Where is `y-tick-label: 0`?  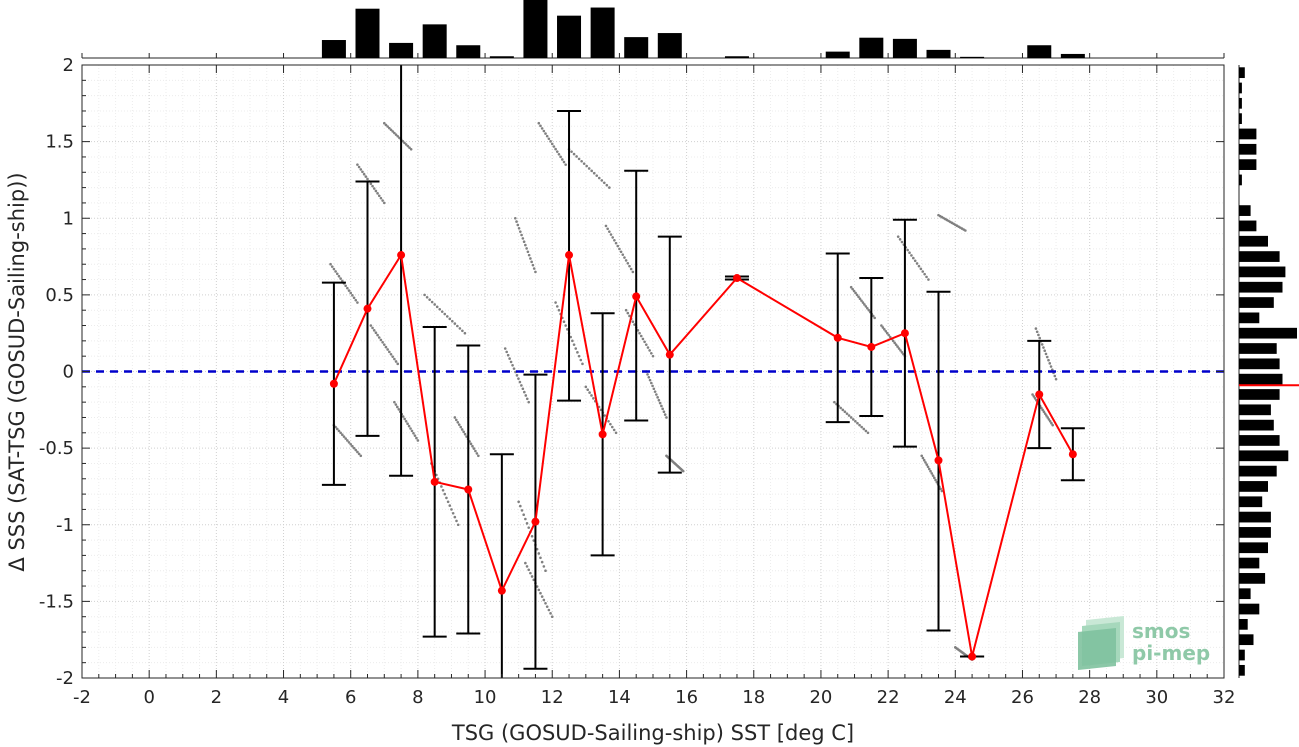 y-tick-label: 0 is located at coordinates (68, 372).